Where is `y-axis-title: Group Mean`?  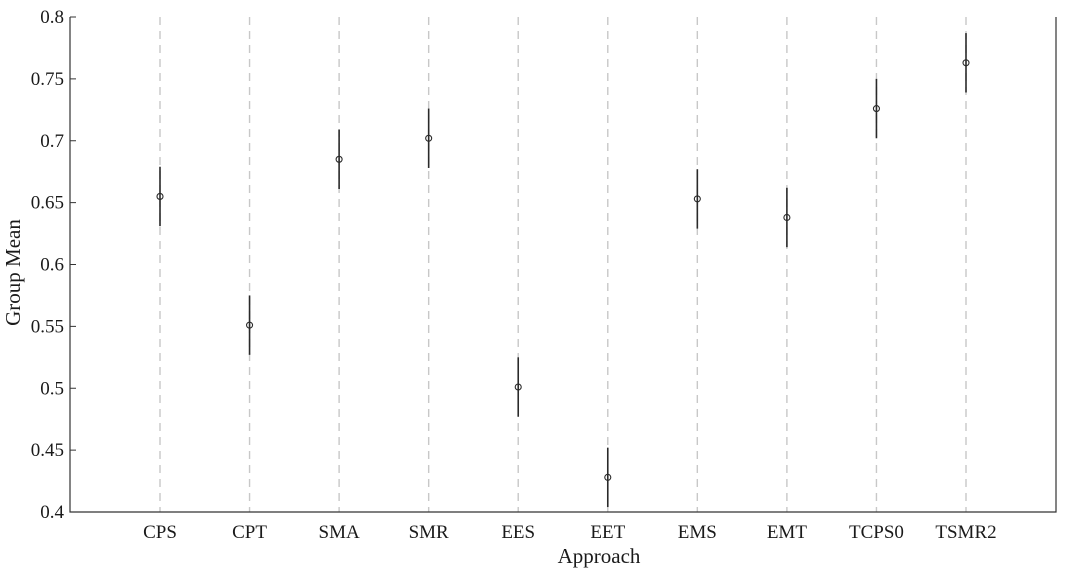
y-axis-title: Group Mean is located at coordinates (13, 272).